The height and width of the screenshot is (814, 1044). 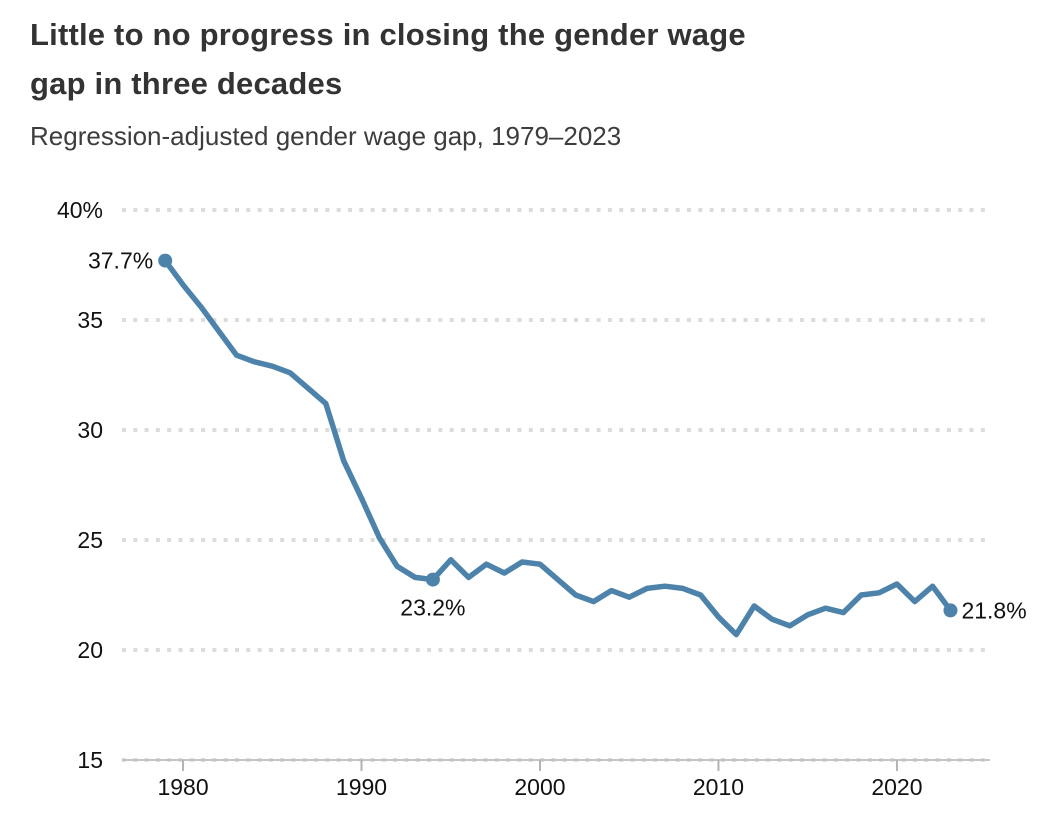 I want to click on y-axis-label: 25, so click(x=90, y=540).